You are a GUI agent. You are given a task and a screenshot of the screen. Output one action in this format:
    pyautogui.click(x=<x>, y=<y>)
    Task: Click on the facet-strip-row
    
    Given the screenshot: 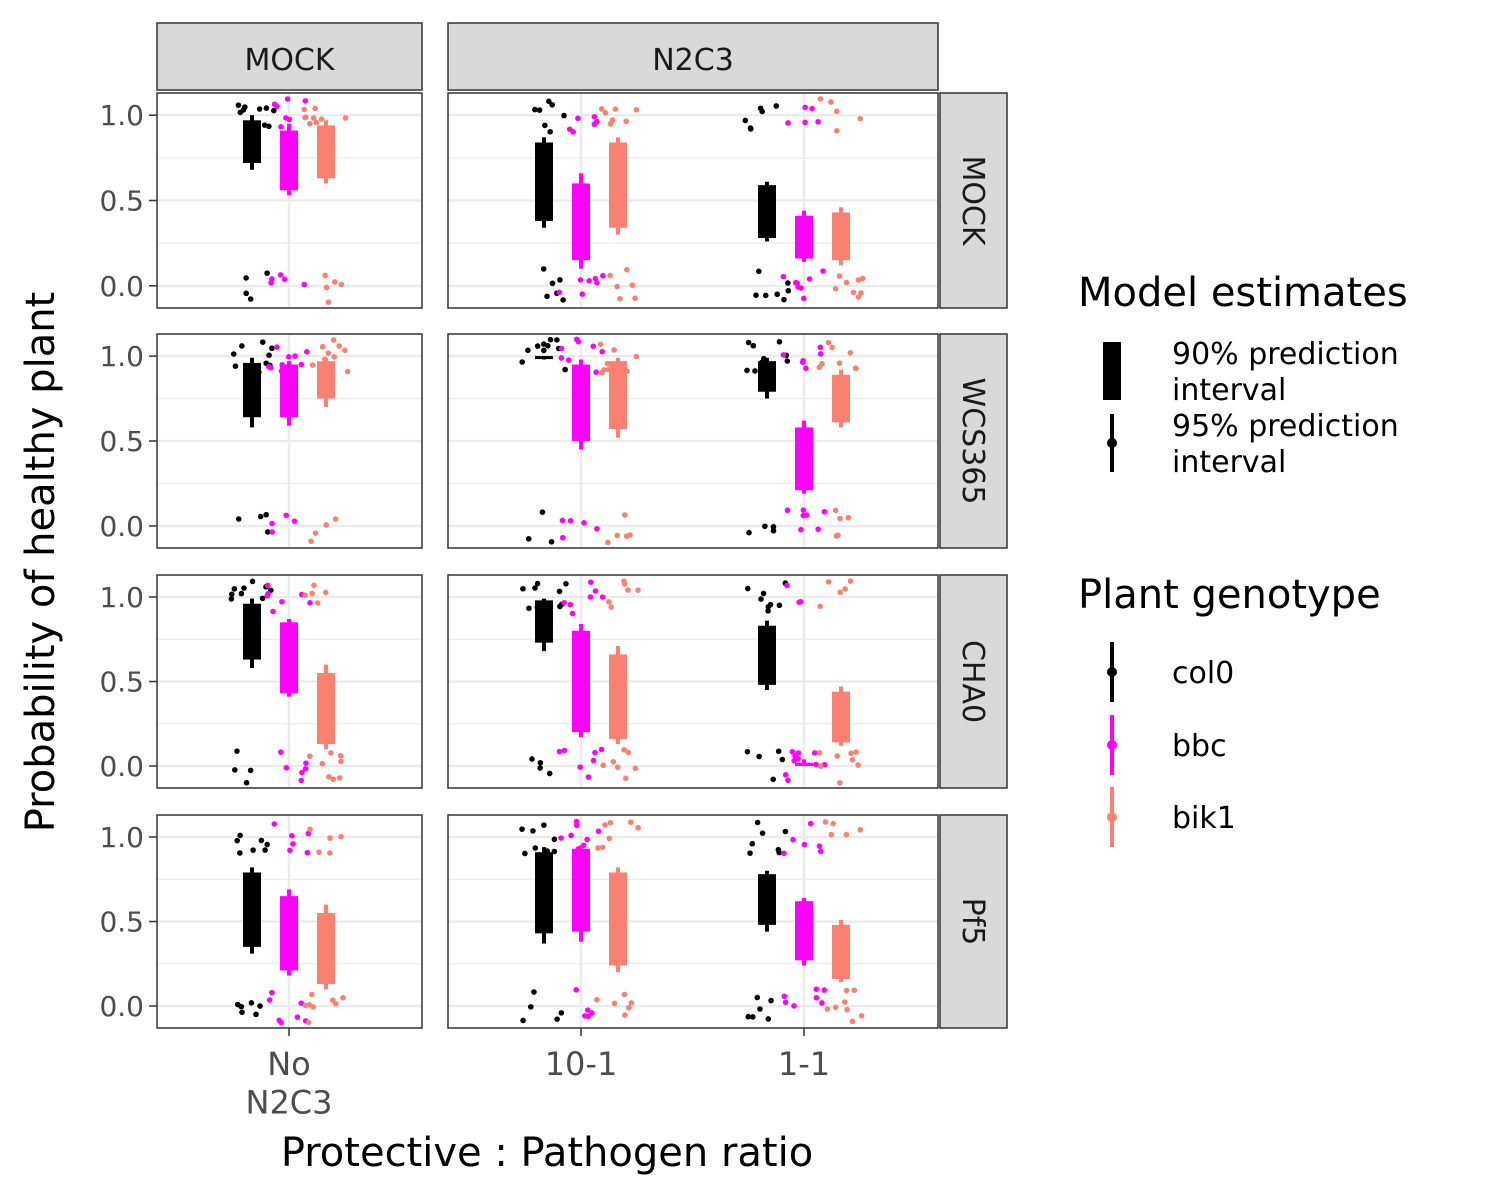 What is the action you would take?
    pyautogui.click(x=973, y=921)
    